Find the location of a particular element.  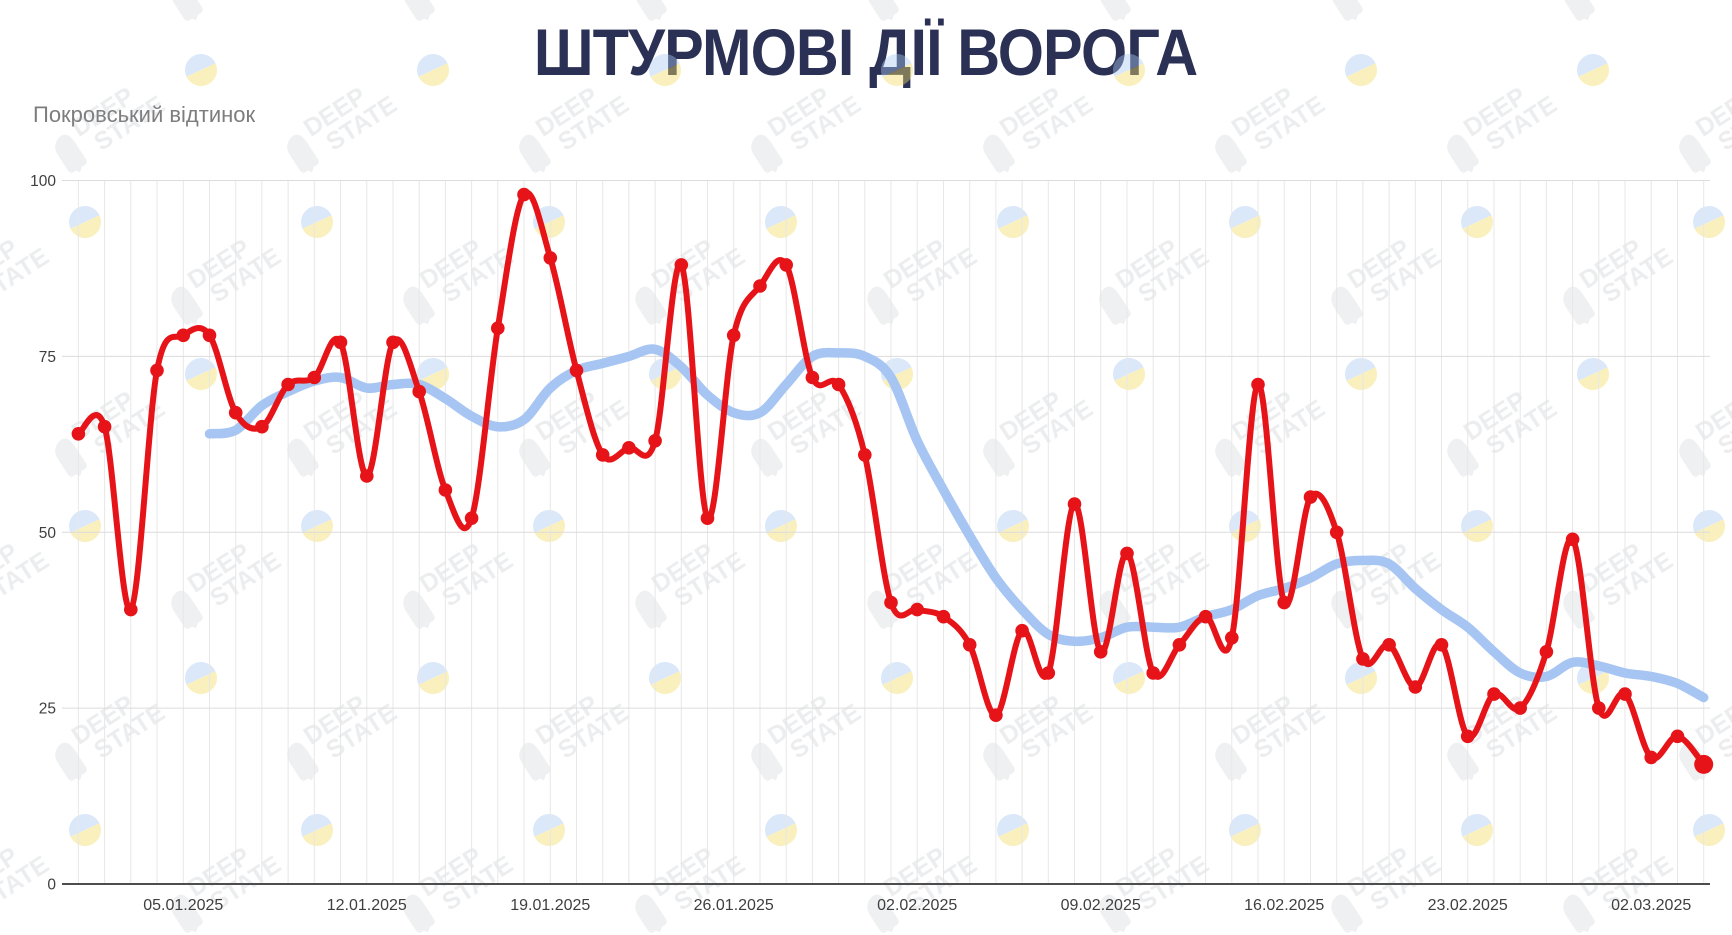

y-tick-label: 0 is located at coordinates (51, 885).